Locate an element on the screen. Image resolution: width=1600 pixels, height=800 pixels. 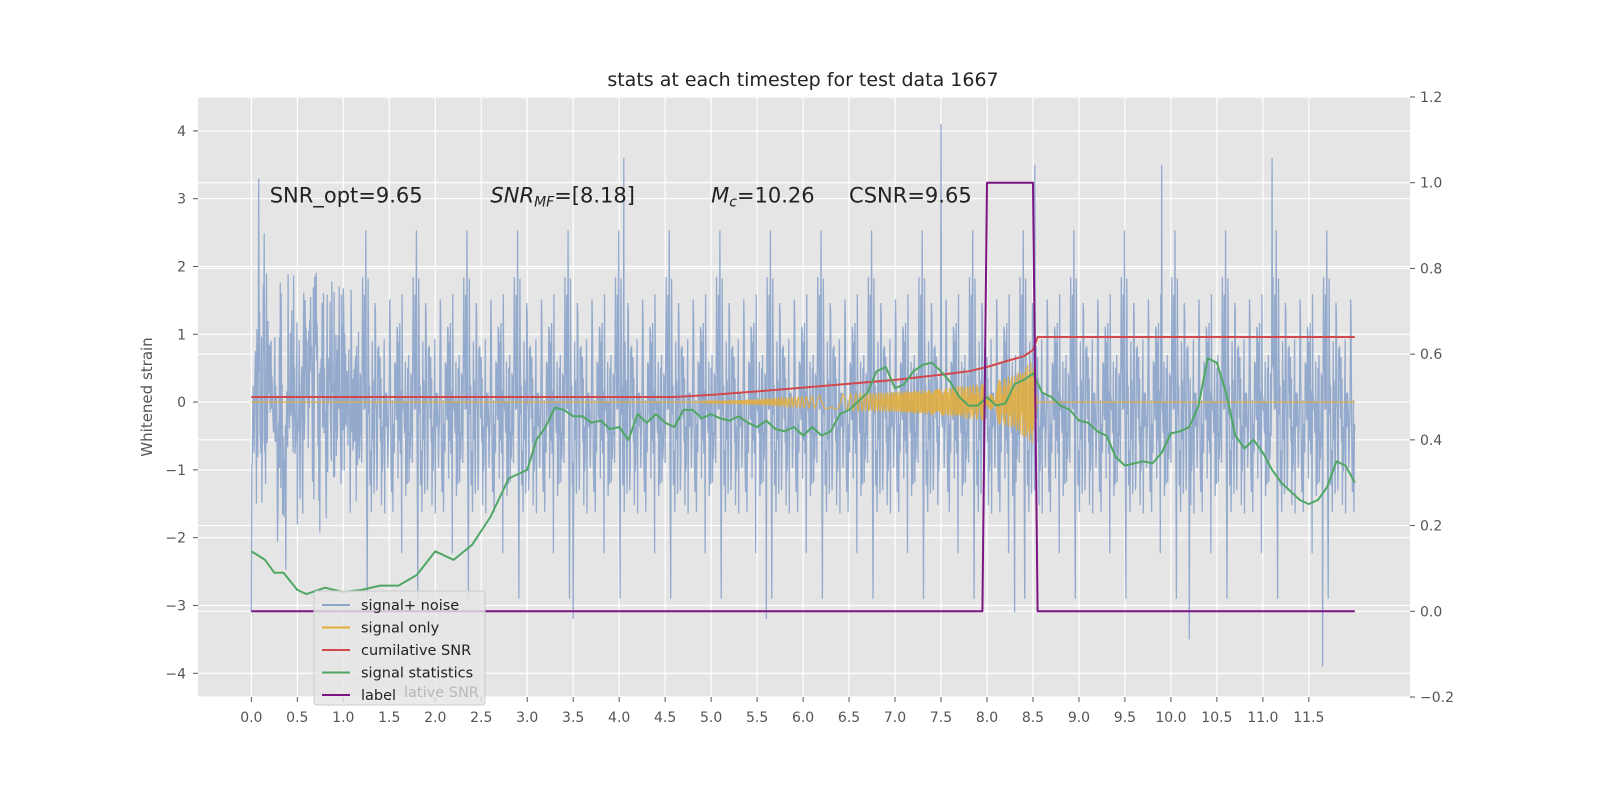
y-tick-label: 1 is located at coordinates (181, 335).